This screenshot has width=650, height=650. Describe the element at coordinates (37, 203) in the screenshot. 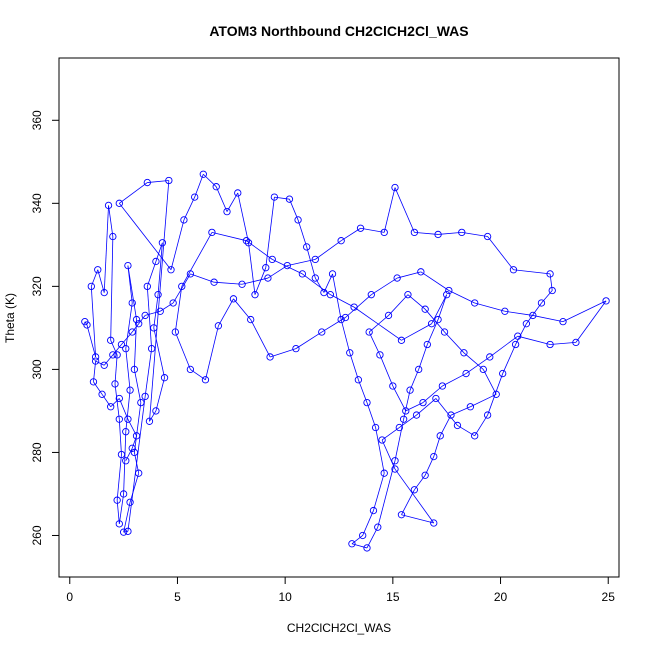

I see `y-tick-label: 340` at that location.